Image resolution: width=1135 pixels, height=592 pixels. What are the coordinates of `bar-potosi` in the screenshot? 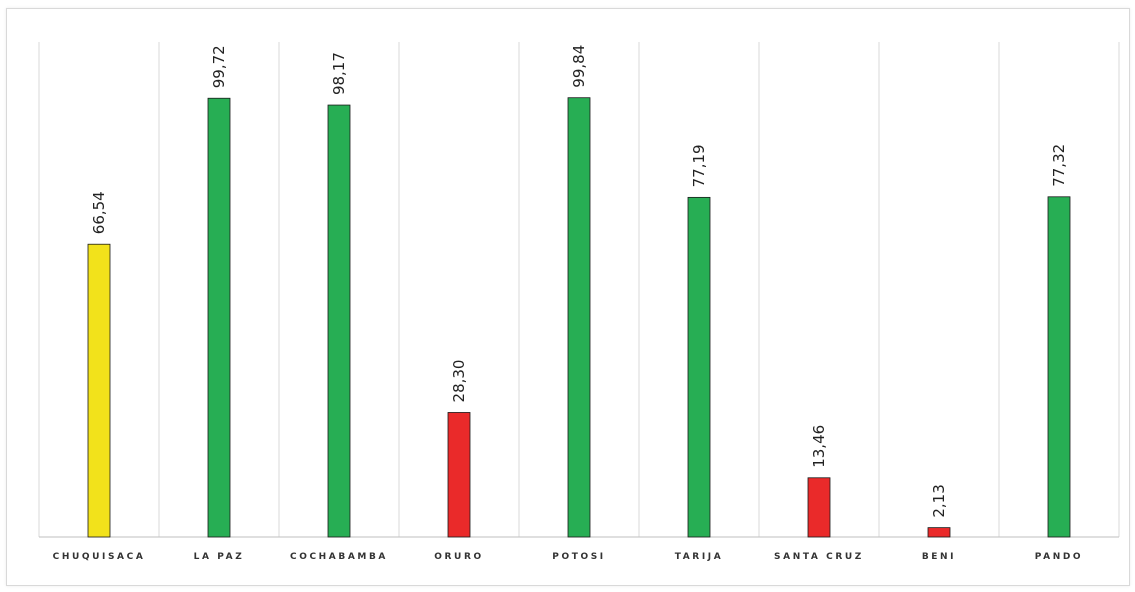 It's located at (579, 317).